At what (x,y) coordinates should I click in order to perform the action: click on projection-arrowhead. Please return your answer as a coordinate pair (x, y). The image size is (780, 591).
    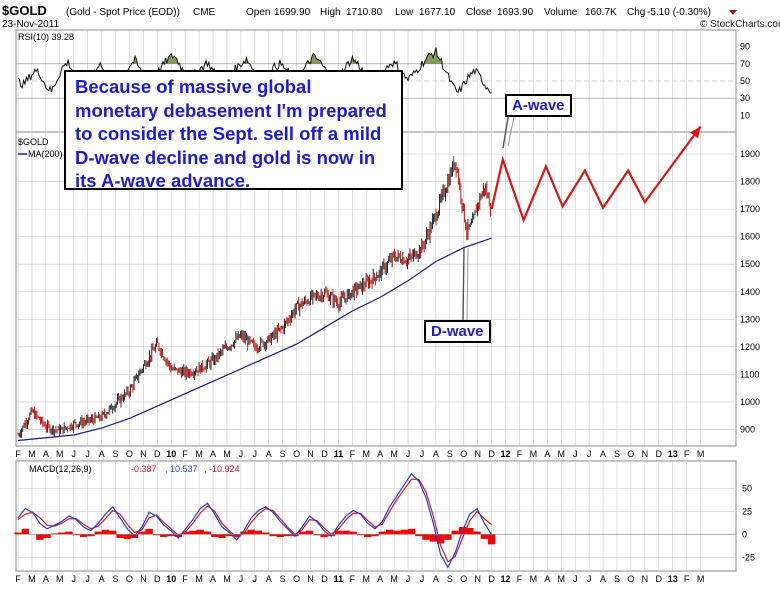
    Looking at the image, I should click on (695, 132).